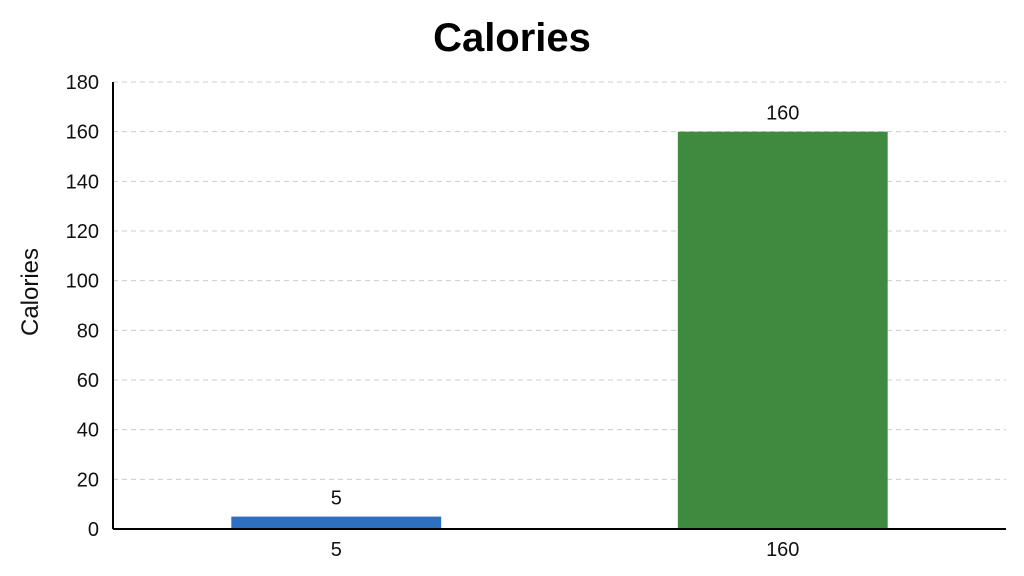 The image size is (1024, 576). I want to click on chart-title: Calories, so click(512, 38).